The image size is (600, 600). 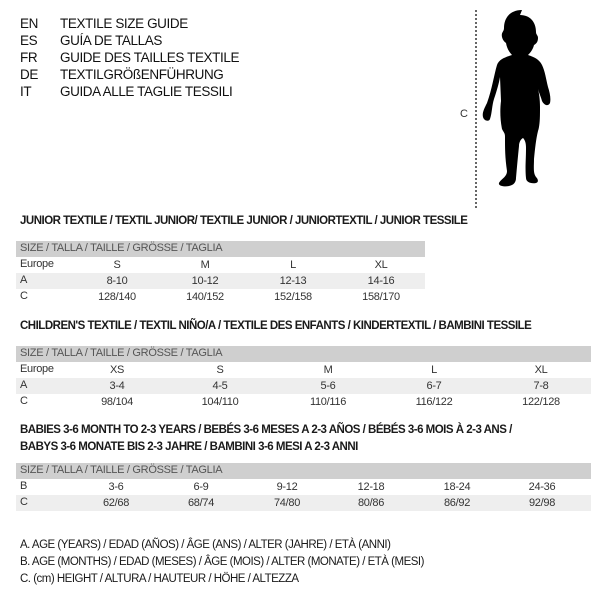 What do you see at coordinates (287, 487) in the screenshot?
I see `table-cell: 9-12` at bounding box center [287, 487].